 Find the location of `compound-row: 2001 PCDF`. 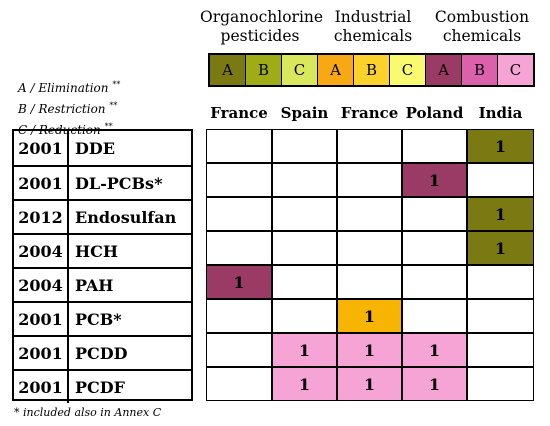

compound-row: 2001 PCDF is located at coordinates (102, 386).